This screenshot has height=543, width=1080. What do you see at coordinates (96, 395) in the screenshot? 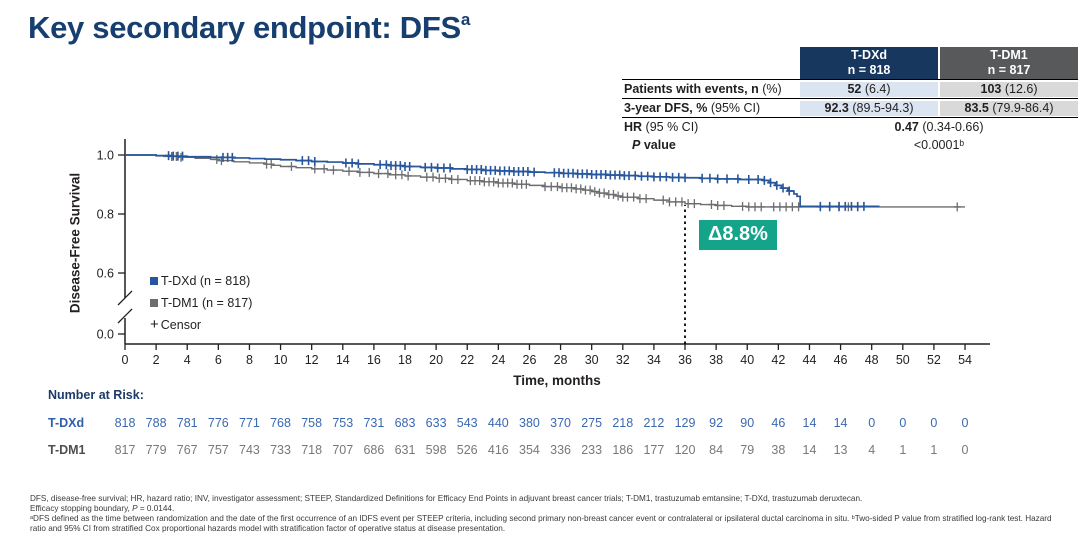
I see `number-at-risk-heading: Number at Risk:` at bounding box center [96, 395].